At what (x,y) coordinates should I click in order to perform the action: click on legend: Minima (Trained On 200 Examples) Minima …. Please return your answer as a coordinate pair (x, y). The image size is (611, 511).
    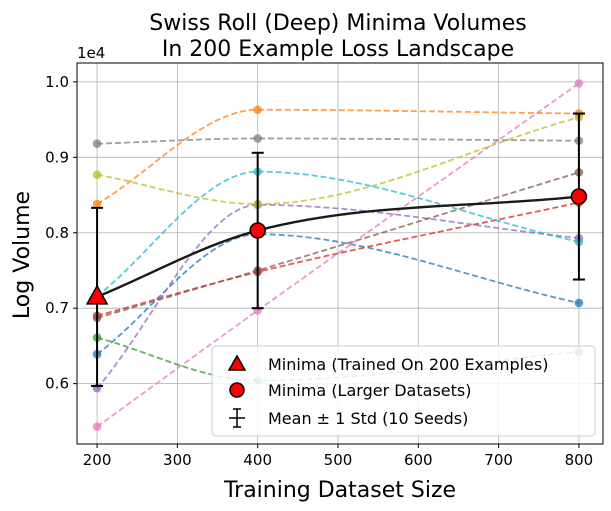
    Looking at the image, I should click on (403, 391).